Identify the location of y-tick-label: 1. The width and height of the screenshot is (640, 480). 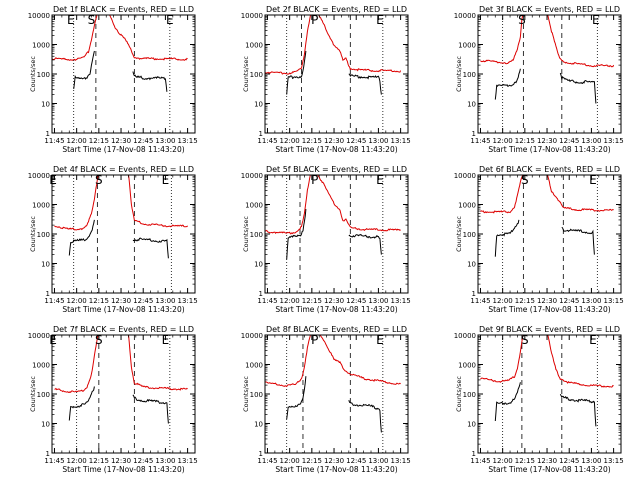
(48, 134).